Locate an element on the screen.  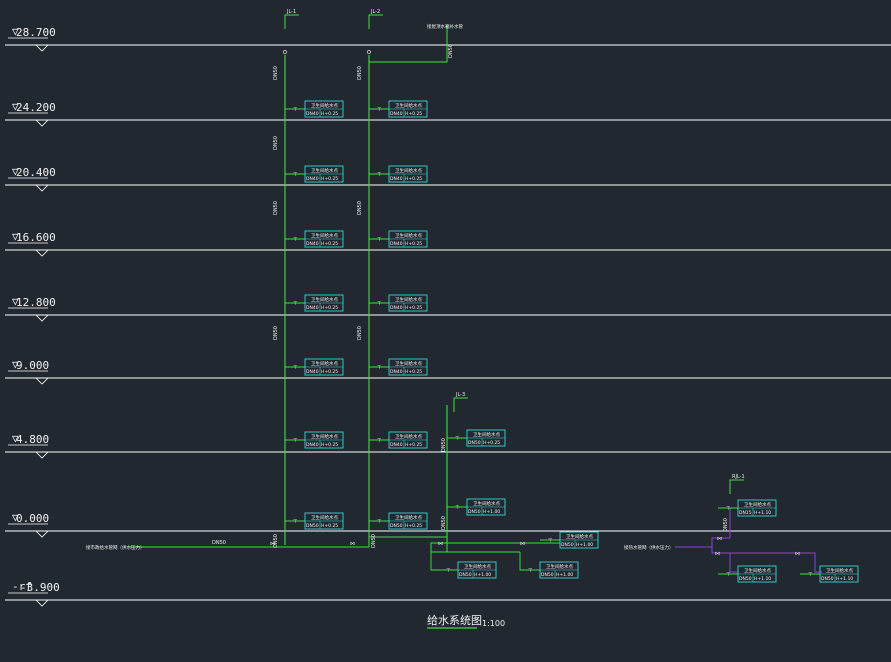
level-prefix: -rf is located at coordinates (22, 586).